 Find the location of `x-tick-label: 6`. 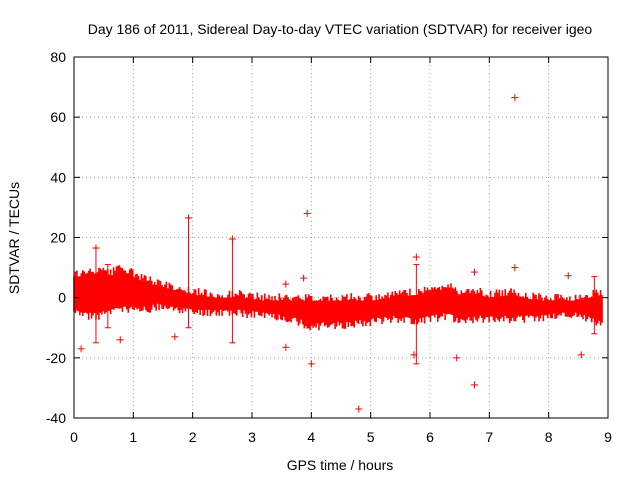

x-tick-label: 6 is located at coordinates (430, 437).